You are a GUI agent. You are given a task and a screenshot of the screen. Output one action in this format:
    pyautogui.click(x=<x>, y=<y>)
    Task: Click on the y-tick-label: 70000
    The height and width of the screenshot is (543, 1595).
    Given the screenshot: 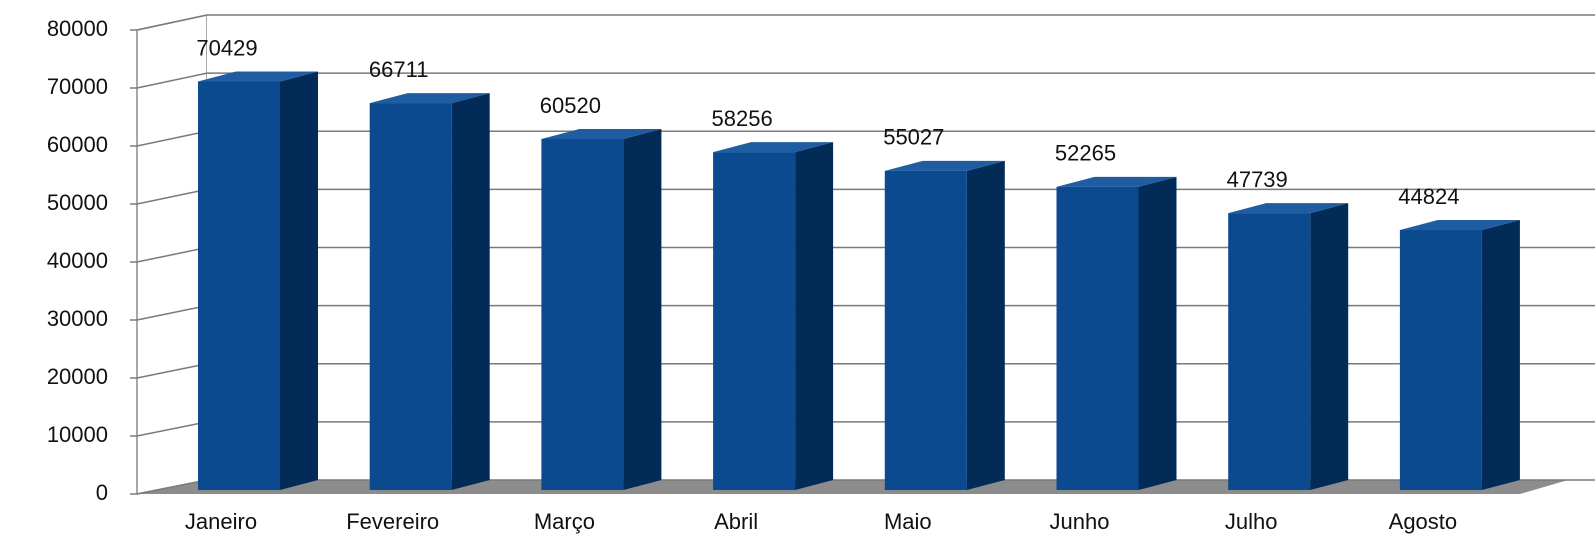 What is the action you would take?
    pyautogui.click(x=77, y=86)
    